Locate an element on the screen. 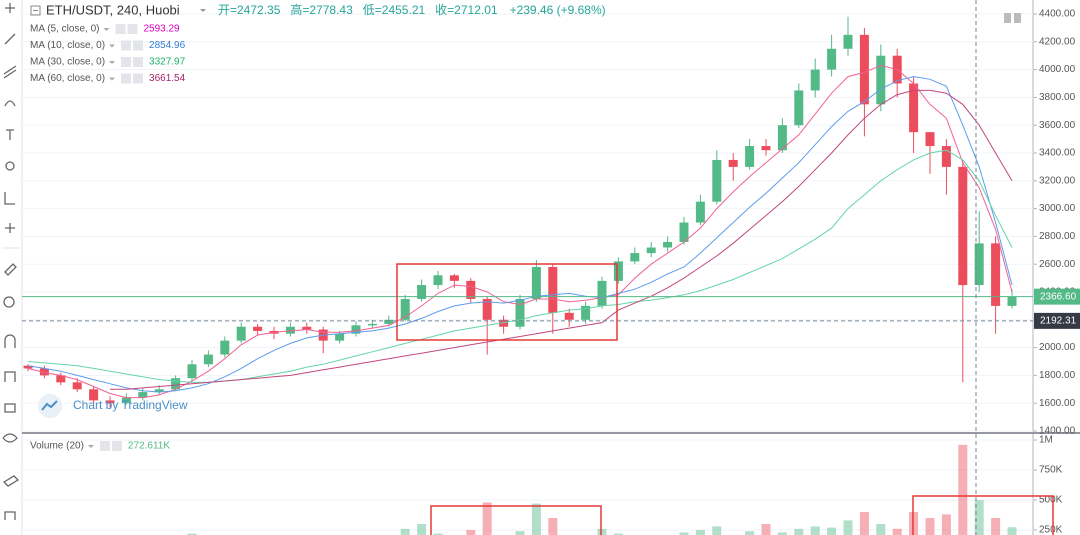 This screenshot has height=535, width=1080. tool-shapes is located at coordinates (10, 228).